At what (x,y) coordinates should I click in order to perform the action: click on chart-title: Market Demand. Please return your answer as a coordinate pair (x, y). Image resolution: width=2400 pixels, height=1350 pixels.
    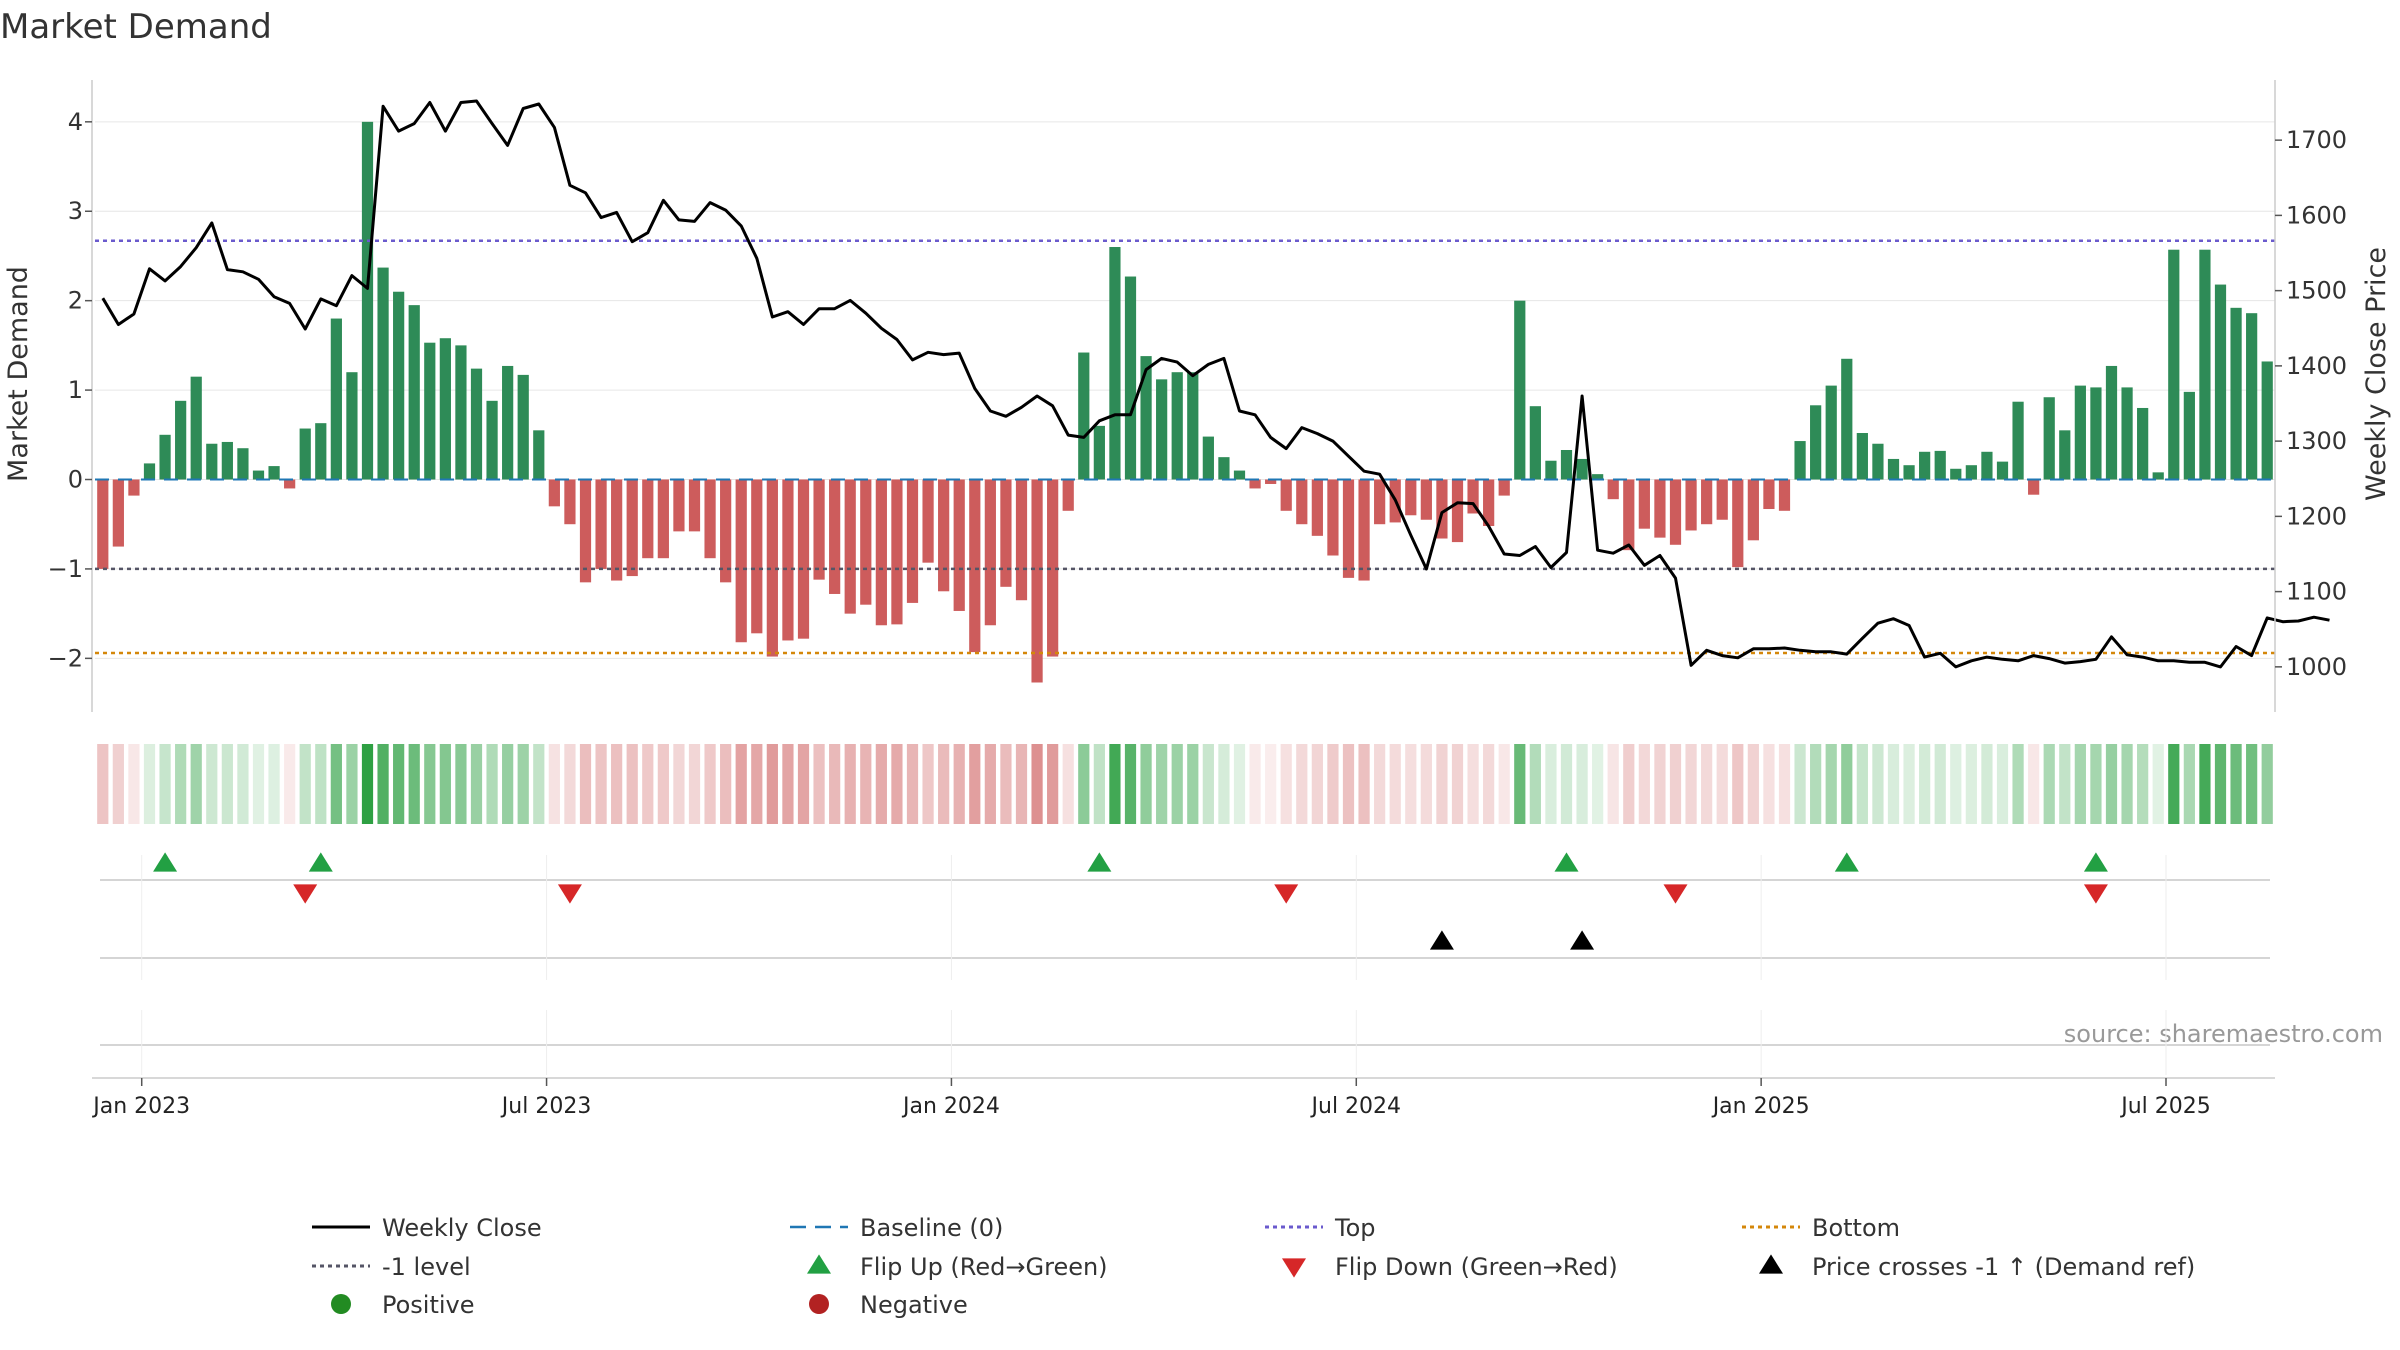
    Looking at the image, I should click on (136, 27).